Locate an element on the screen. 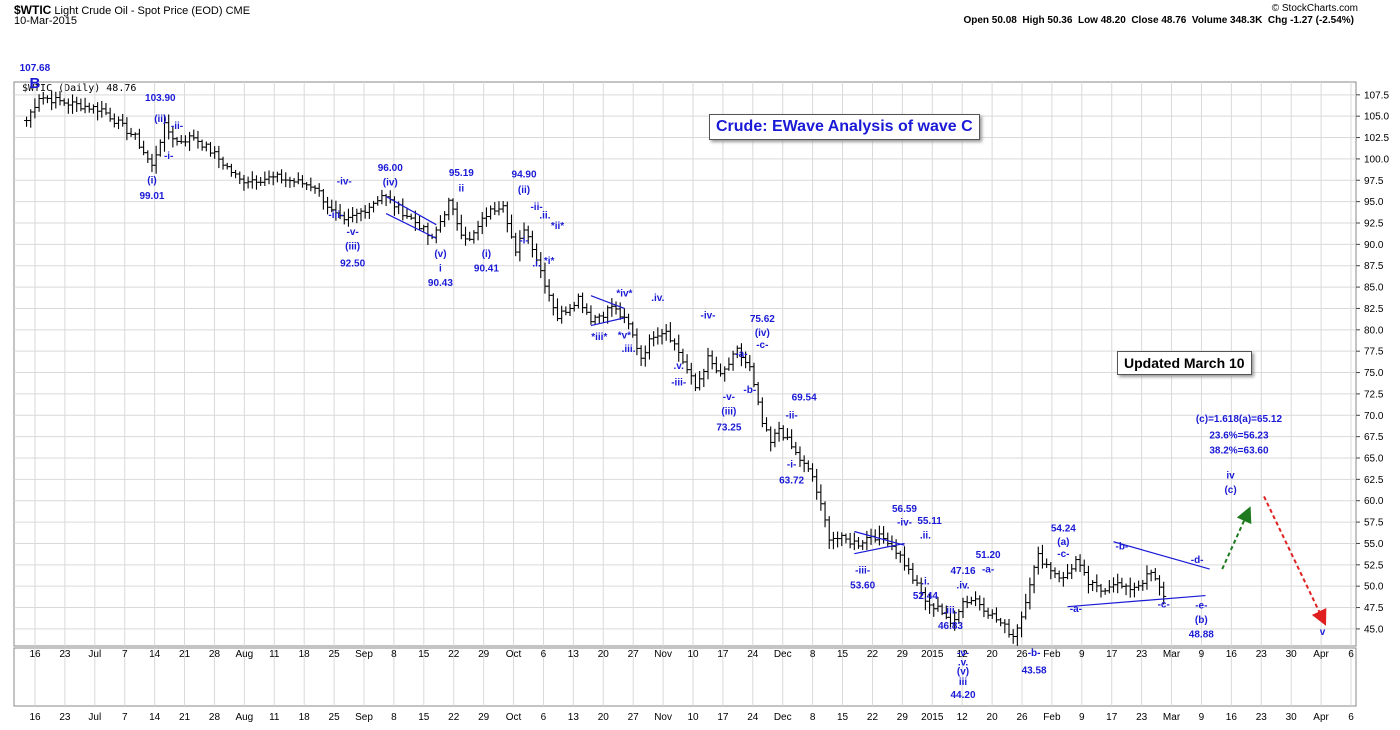  wave-label: 90.43 is located at coordinates (440, 283).